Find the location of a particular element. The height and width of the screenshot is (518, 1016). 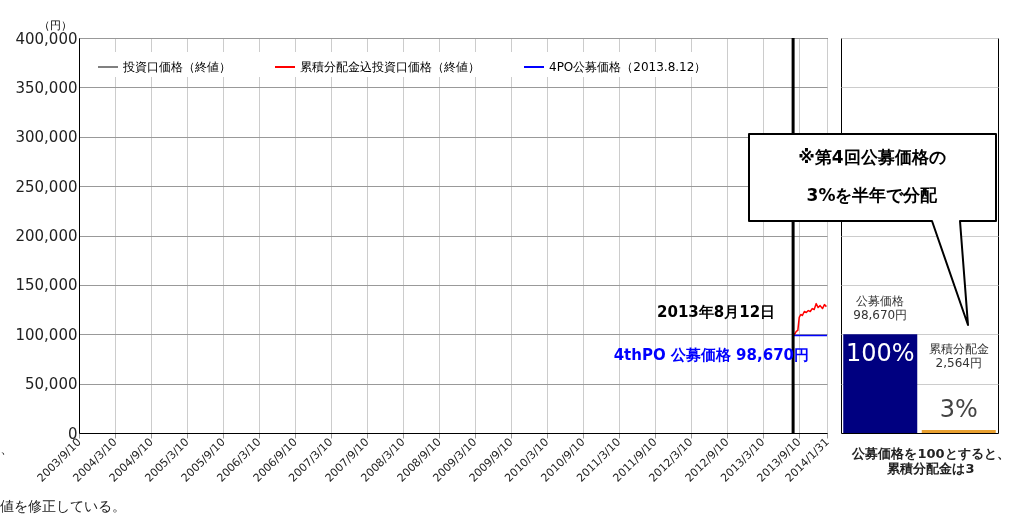

annotation: 2013年8月12日 is located at coordinates (716, 311).